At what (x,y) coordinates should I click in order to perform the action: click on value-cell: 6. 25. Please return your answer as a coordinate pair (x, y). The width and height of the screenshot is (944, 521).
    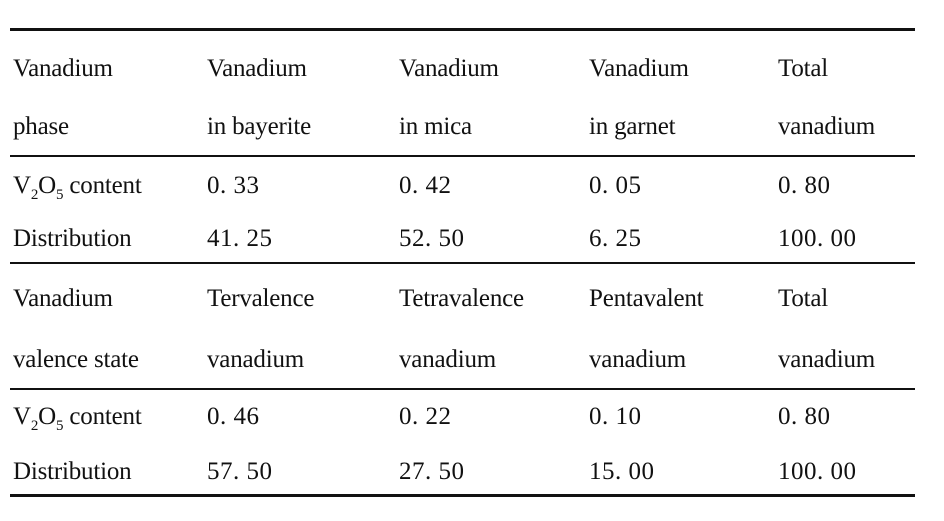
    Looking at the image, I should click on (615, 238).